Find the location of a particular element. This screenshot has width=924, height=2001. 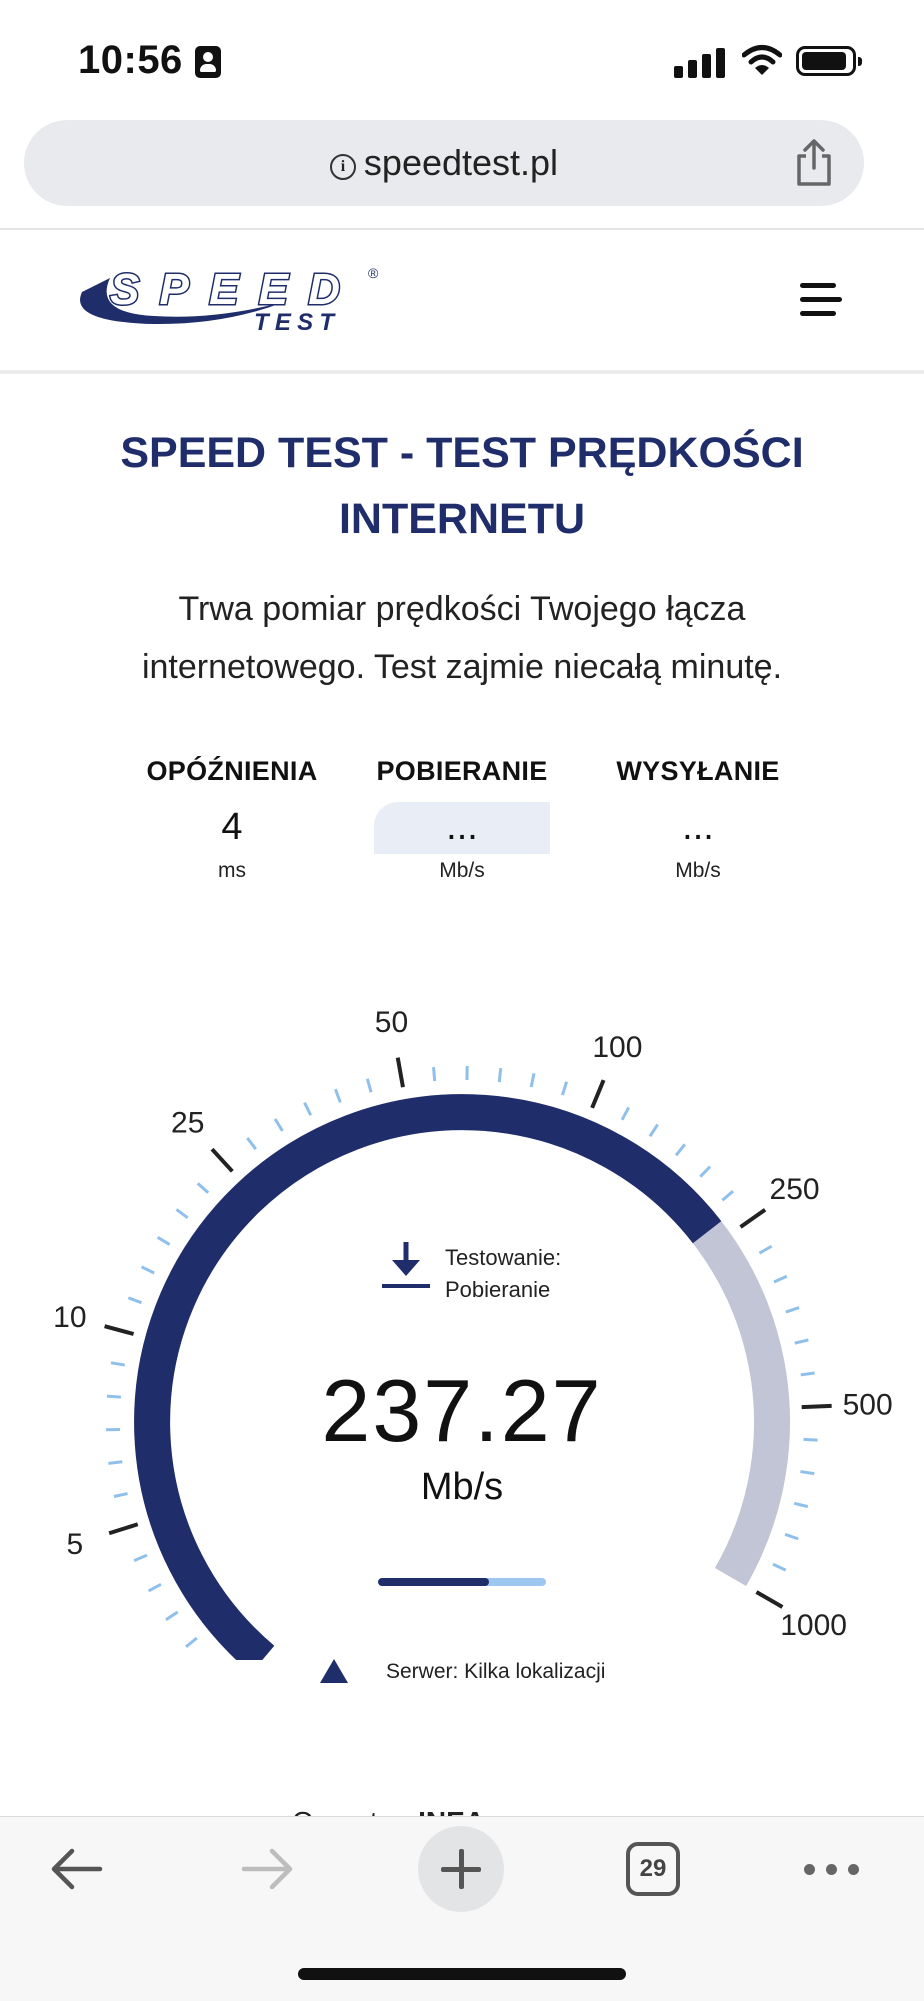

speedtest-logo: SPEED TEST ® is located at coordinates (234, 298).